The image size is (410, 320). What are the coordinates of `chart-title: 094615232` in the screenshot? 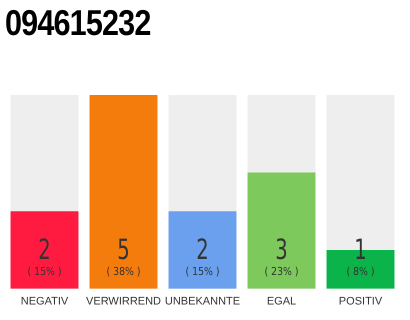 It's located at (78, 23).